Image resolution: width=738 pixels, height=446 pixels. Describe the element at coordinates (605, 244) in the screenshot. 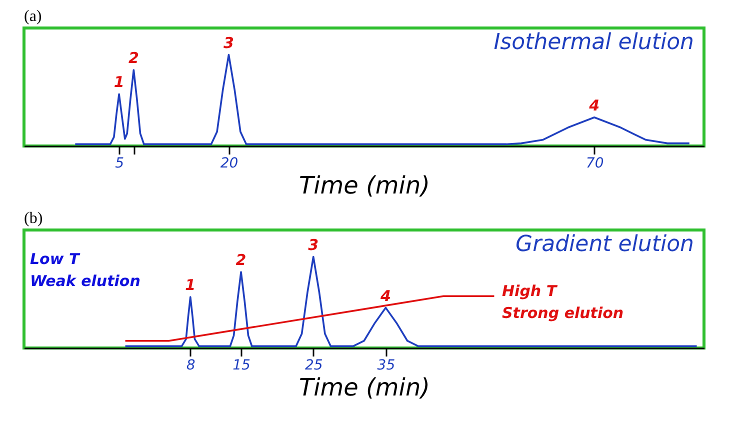

I see `annotation: Gradient elution` at that location.